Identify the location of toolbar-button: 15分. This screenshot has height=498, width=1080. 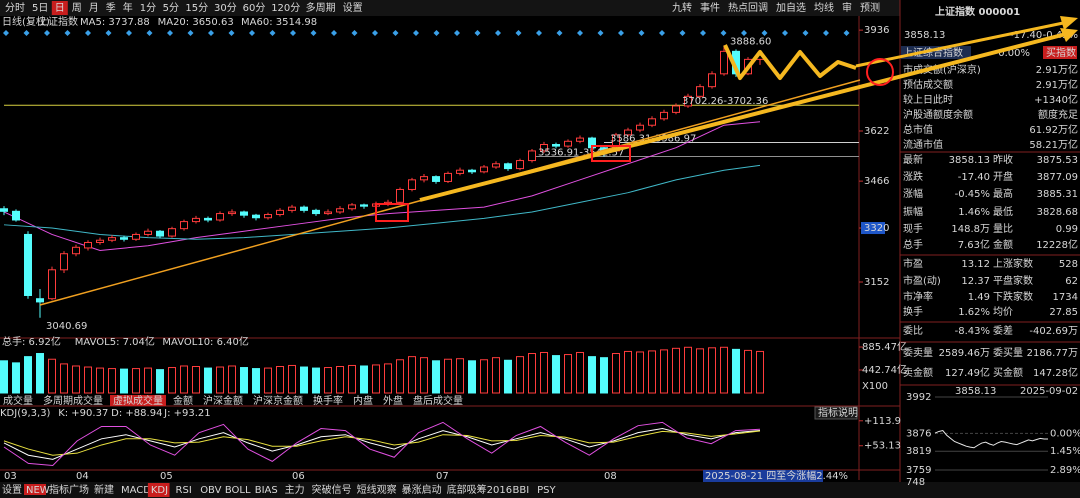
(196, 8).